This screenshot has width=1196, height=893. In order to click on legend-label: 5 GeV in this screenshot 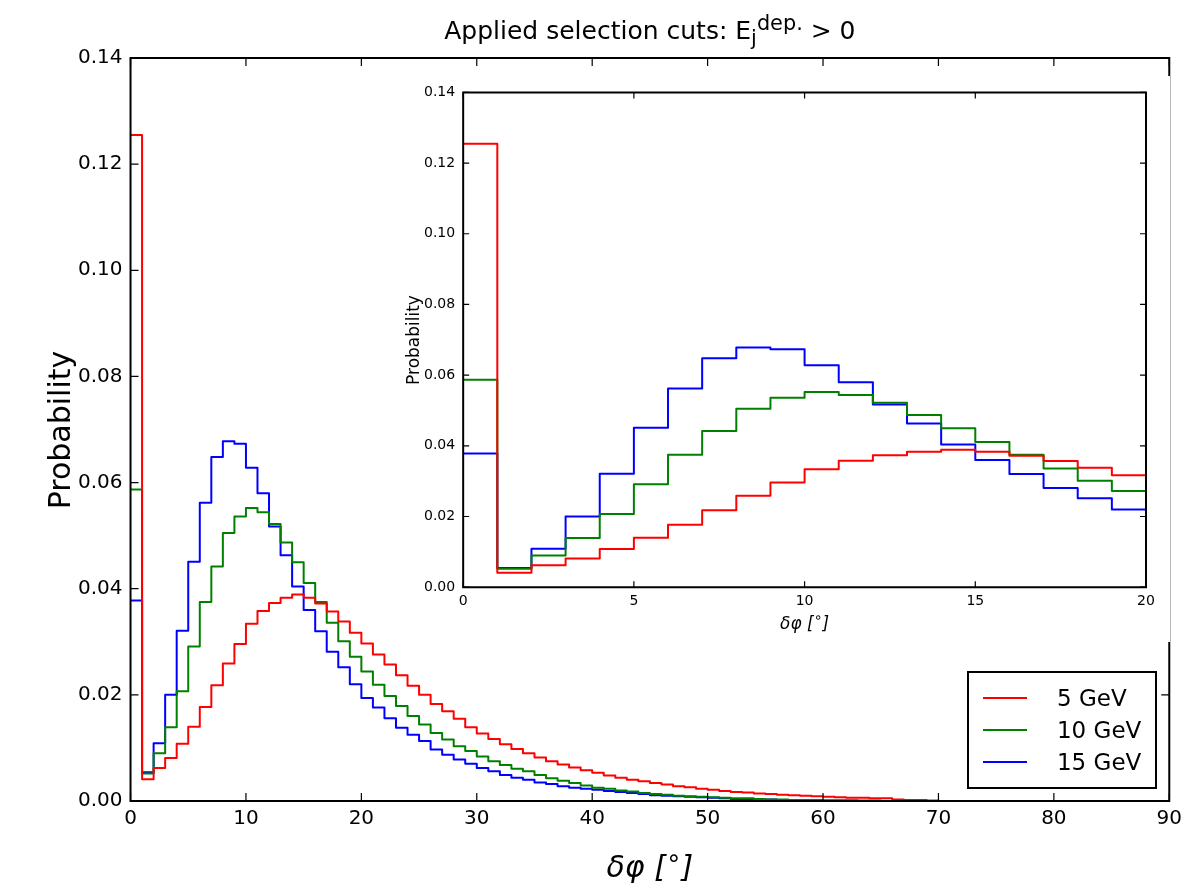, I will do `click(1091, 698)`.